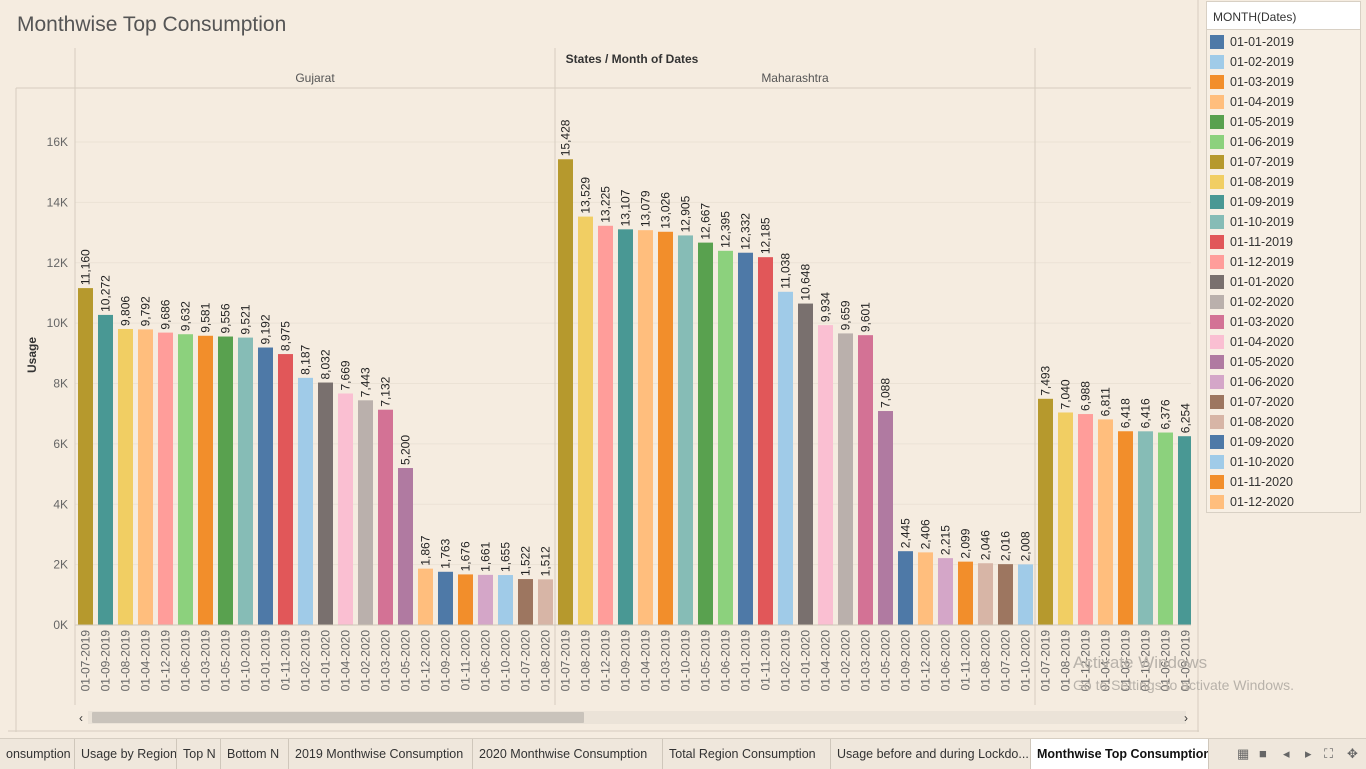 This screenshot has width=1366, height=769. I want to click on bar-value-label: 9,632, so click(186, 316).